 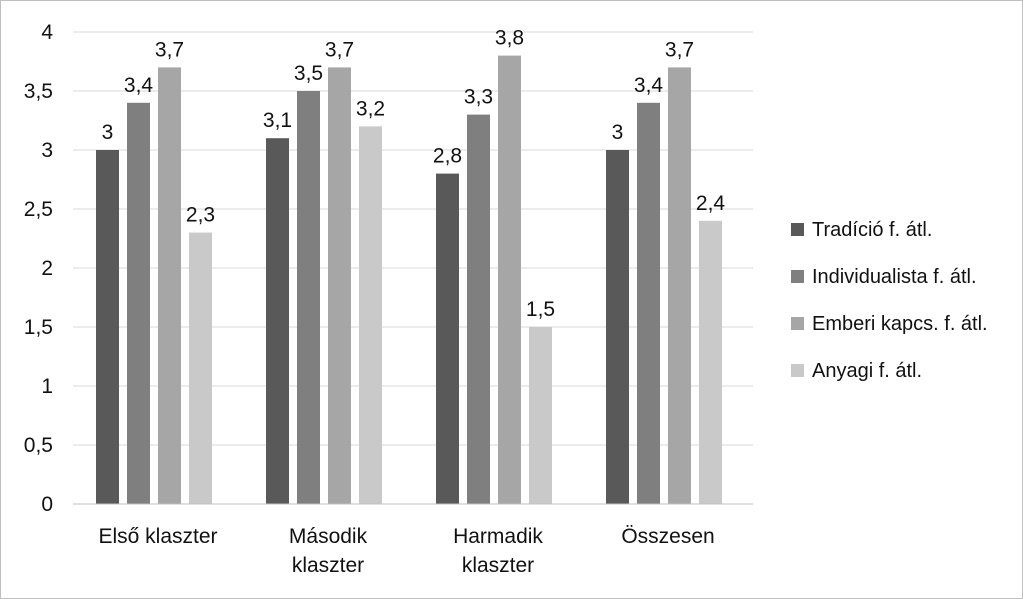 What do you see at coordinates (478, 97) in the screenshot?
I see `data-label: 3,3` at bounding box center [478, 97].